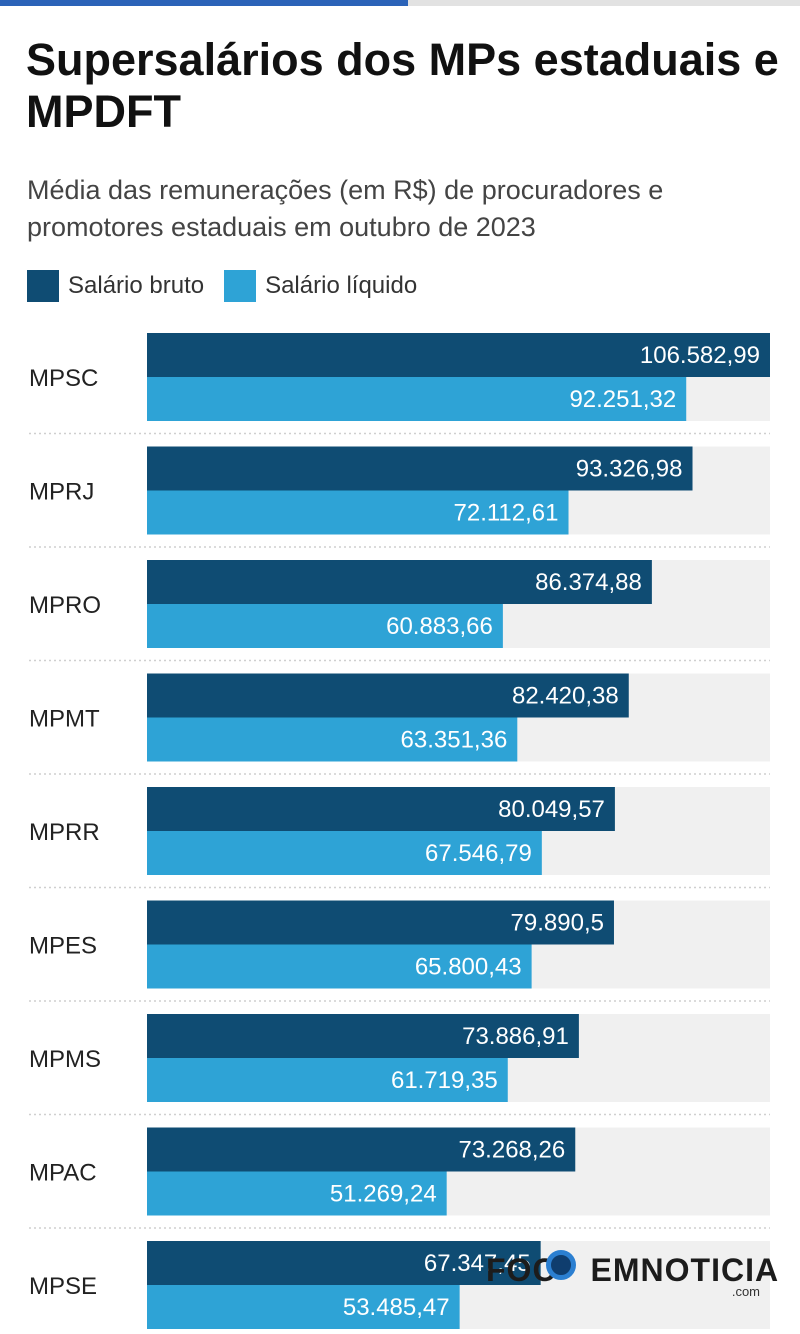 The width and height of the screenshot is (800, 1334). What do you see at coordinates (468, 967) in the screenshot?
I see `data-label-liquido-mpes: 65.800,43` at bounding box center [468, 967].